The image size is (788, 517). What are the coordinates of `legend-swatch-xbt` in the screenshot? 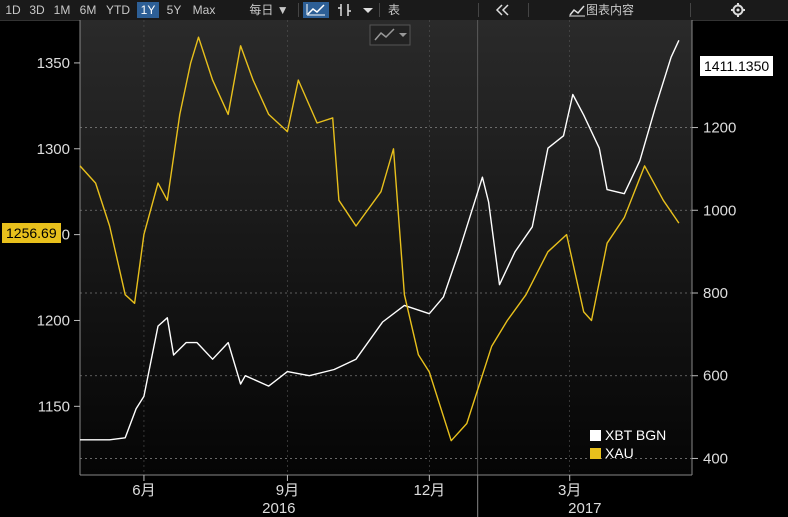 It's located at (595, 435).